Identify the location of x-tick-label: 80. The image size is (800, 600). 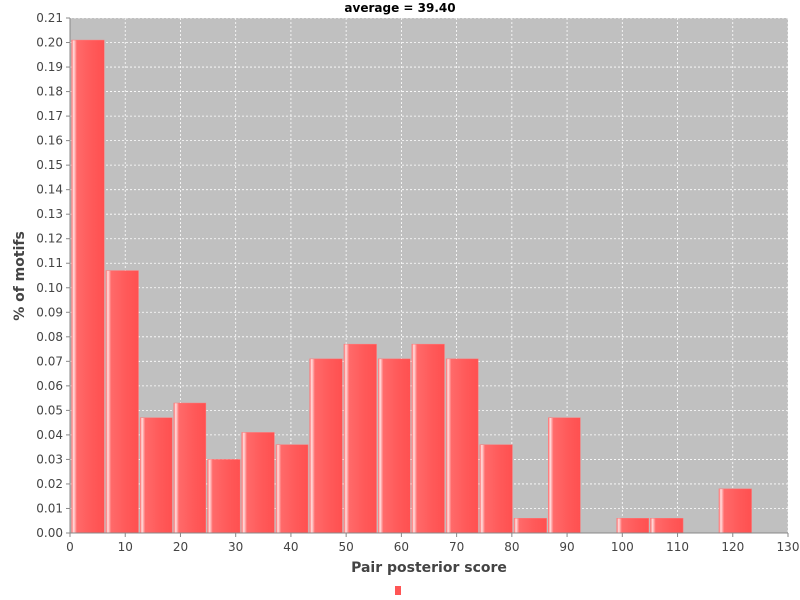
(511, 547).